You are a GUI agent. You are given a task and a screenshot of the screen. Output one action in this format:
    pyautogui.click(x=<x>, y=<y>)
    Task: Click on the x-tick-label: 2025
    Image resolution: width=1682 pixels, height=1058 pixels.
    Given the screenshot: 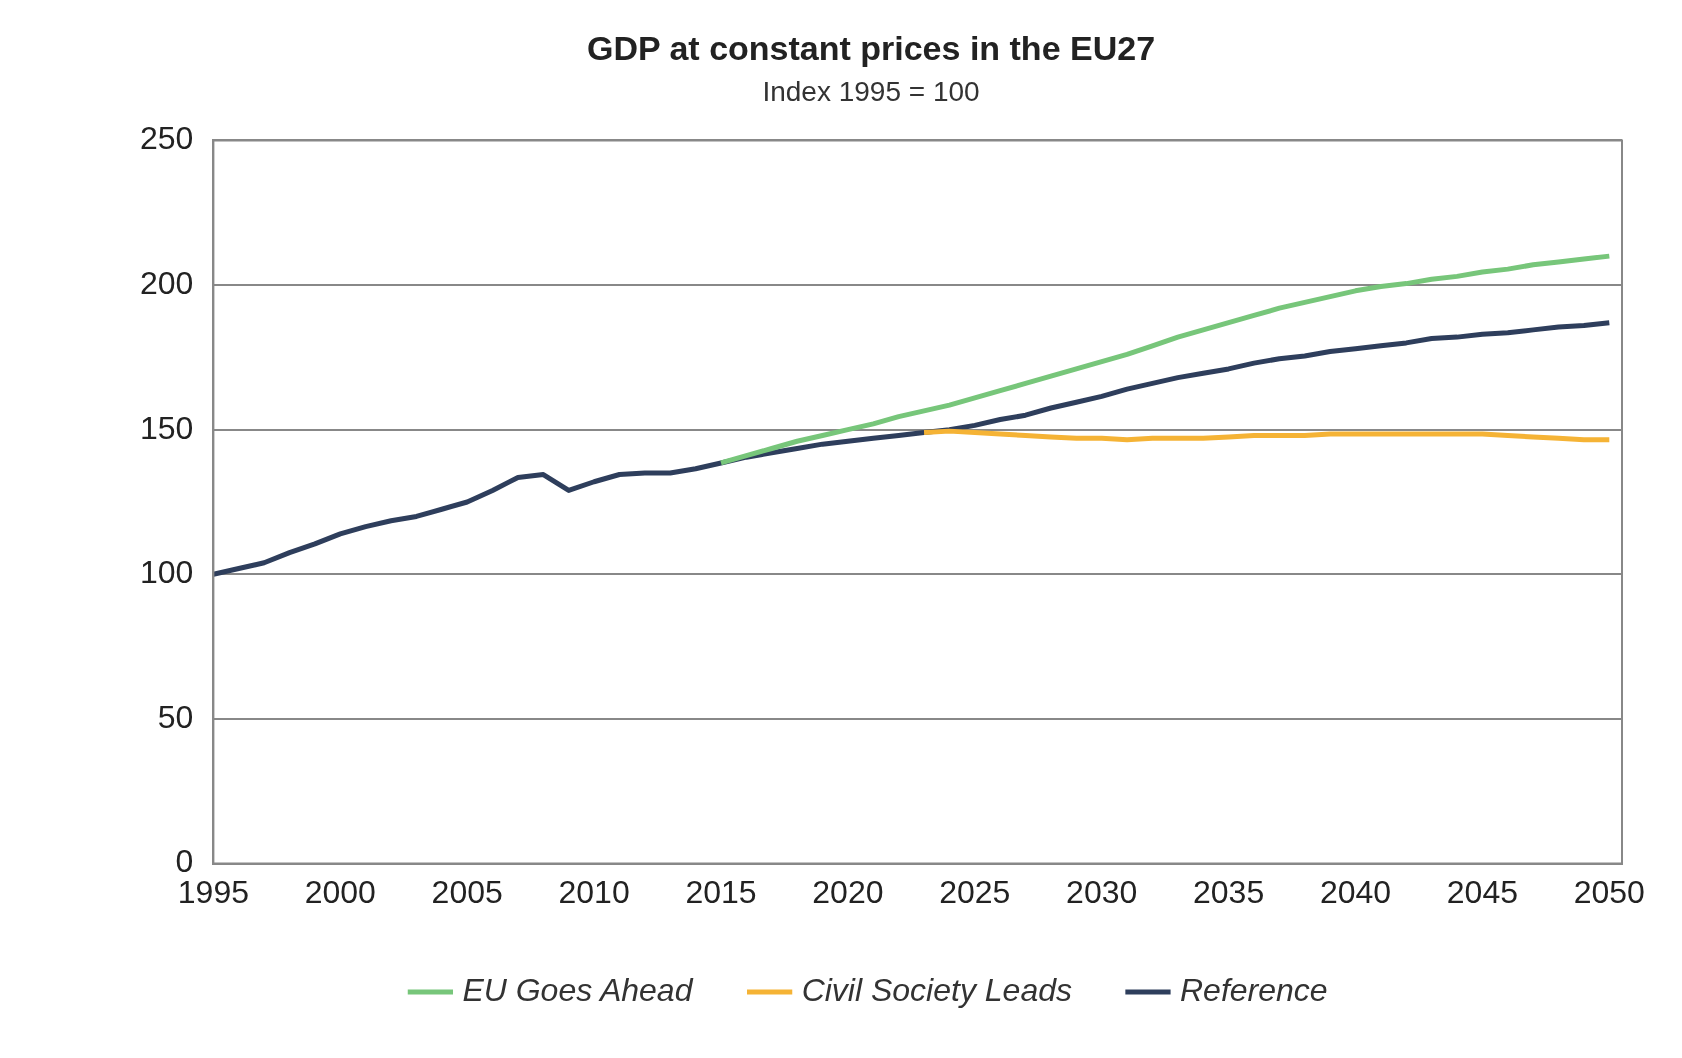 What is the action you would take?
    pyautogui.click(x=975, y=891)
    